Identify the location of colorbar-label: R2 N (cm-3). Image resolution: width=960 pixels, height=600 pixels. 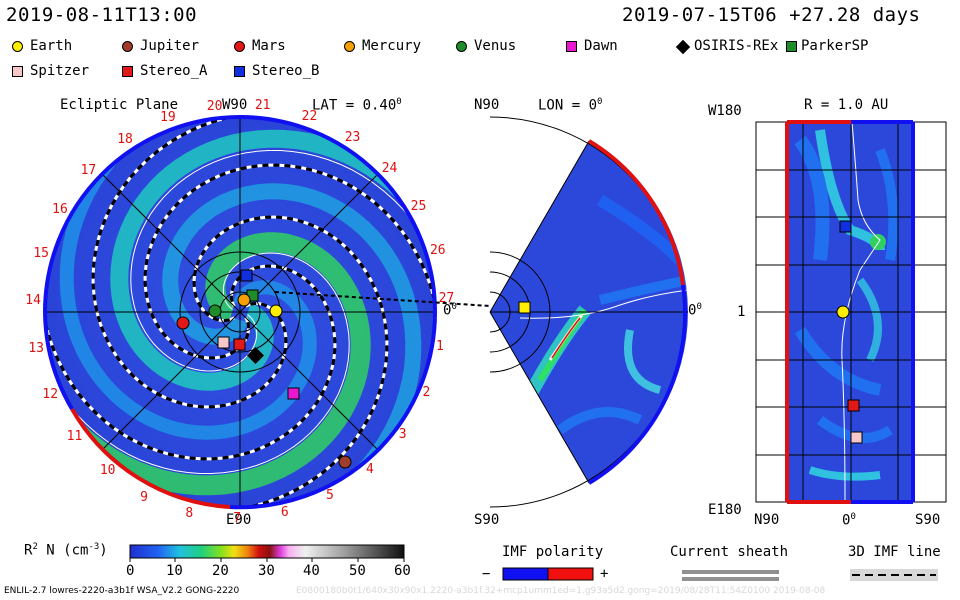
(66, 550).